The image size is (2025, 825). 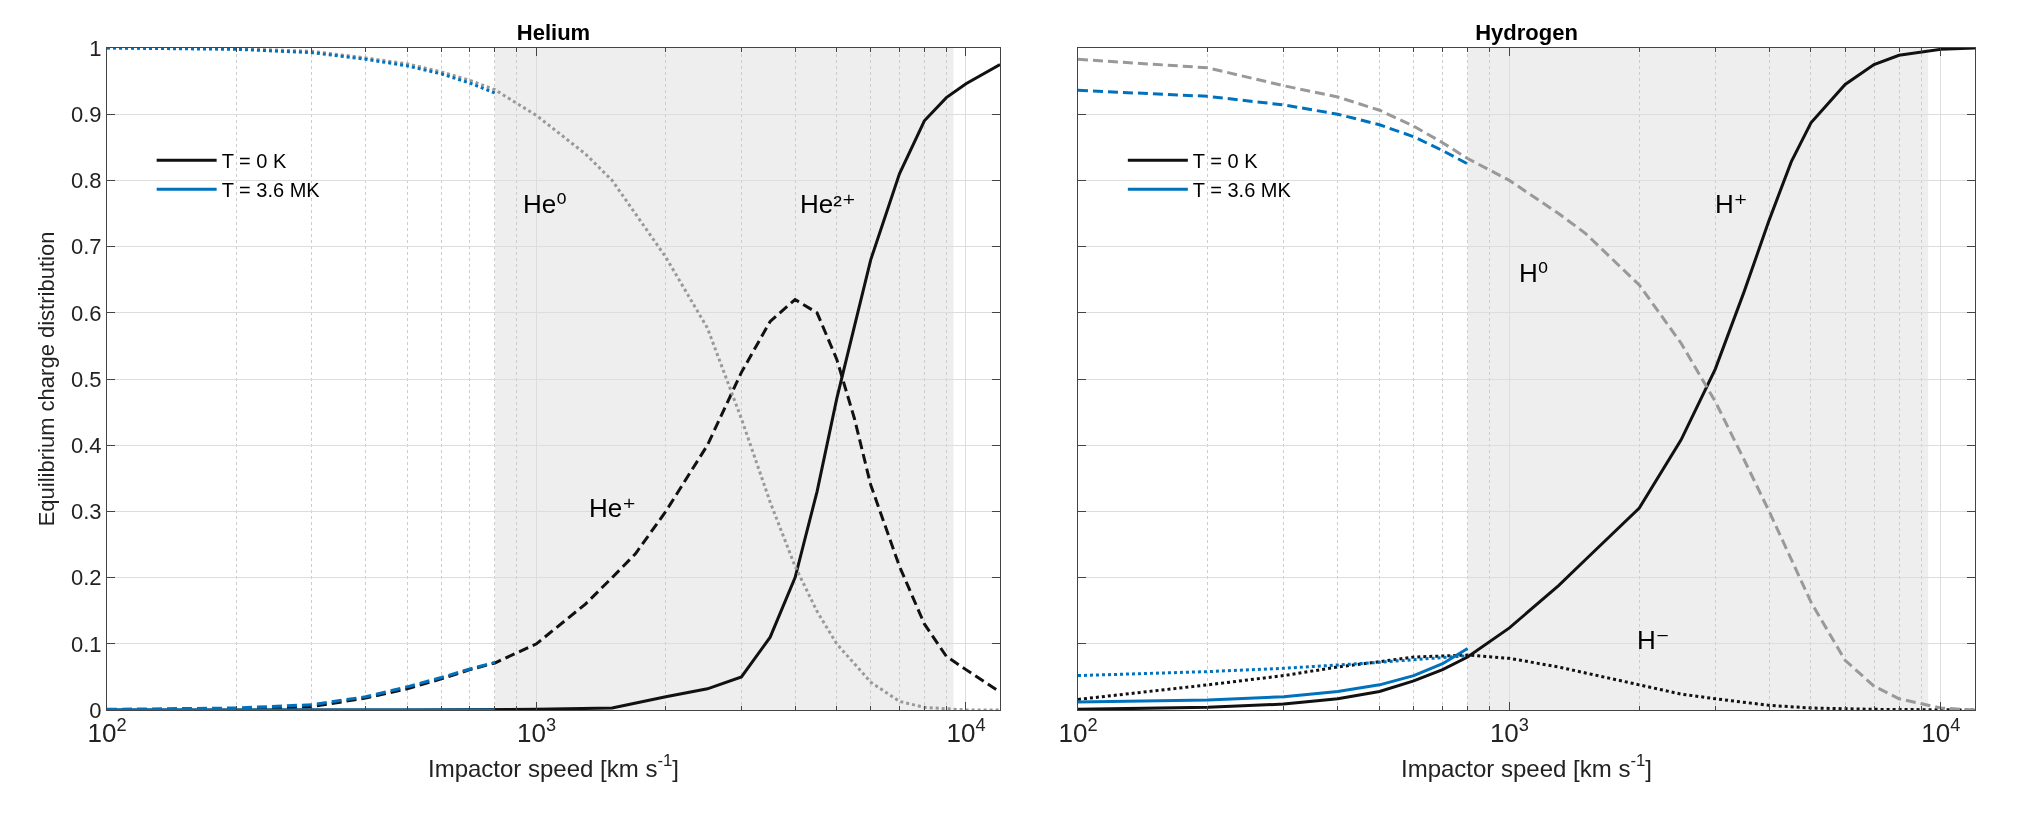 I want to click on annotation: He⁰, so click(x=545, y=204).